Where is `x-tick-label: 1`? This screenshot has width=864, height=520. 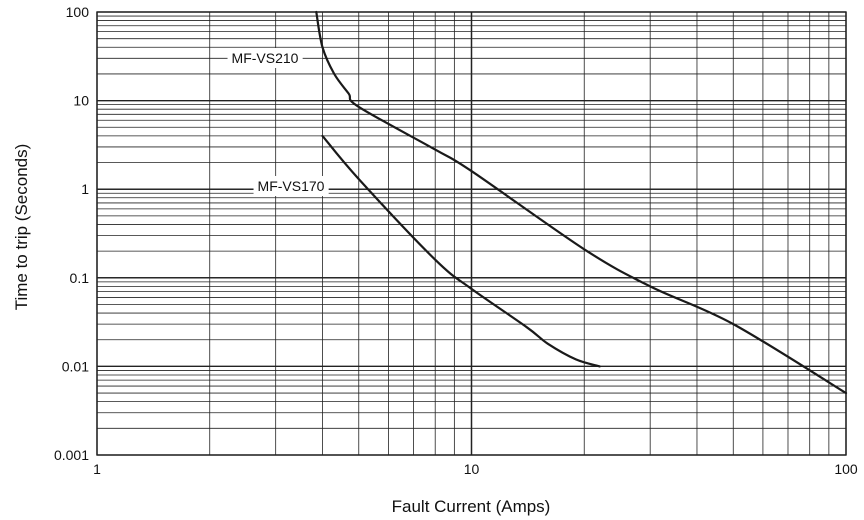 x-tick-label: 1 is located at coordinates (97, 469).